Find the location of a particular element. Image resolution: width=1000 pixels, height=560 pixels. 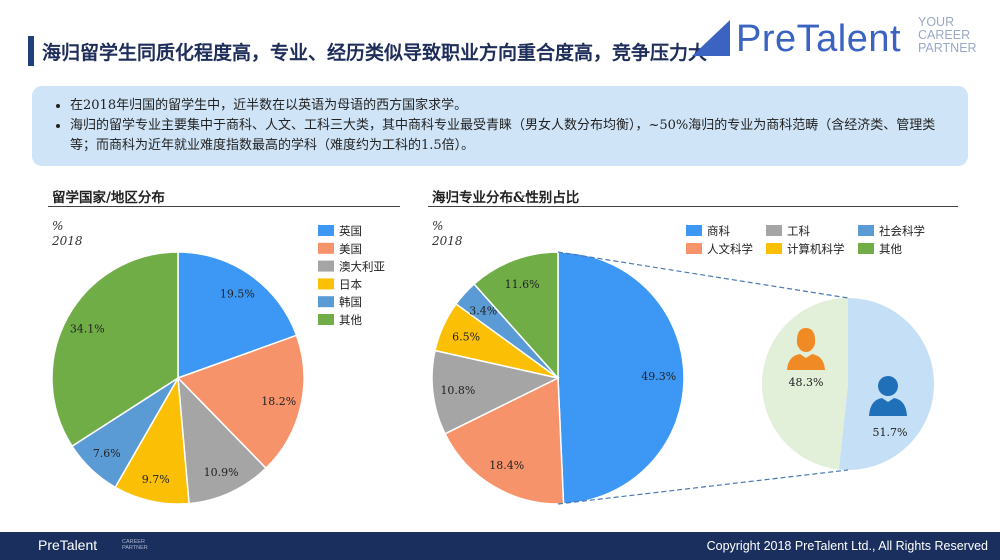

title-accent-bar is located at coordinates (31, 51).